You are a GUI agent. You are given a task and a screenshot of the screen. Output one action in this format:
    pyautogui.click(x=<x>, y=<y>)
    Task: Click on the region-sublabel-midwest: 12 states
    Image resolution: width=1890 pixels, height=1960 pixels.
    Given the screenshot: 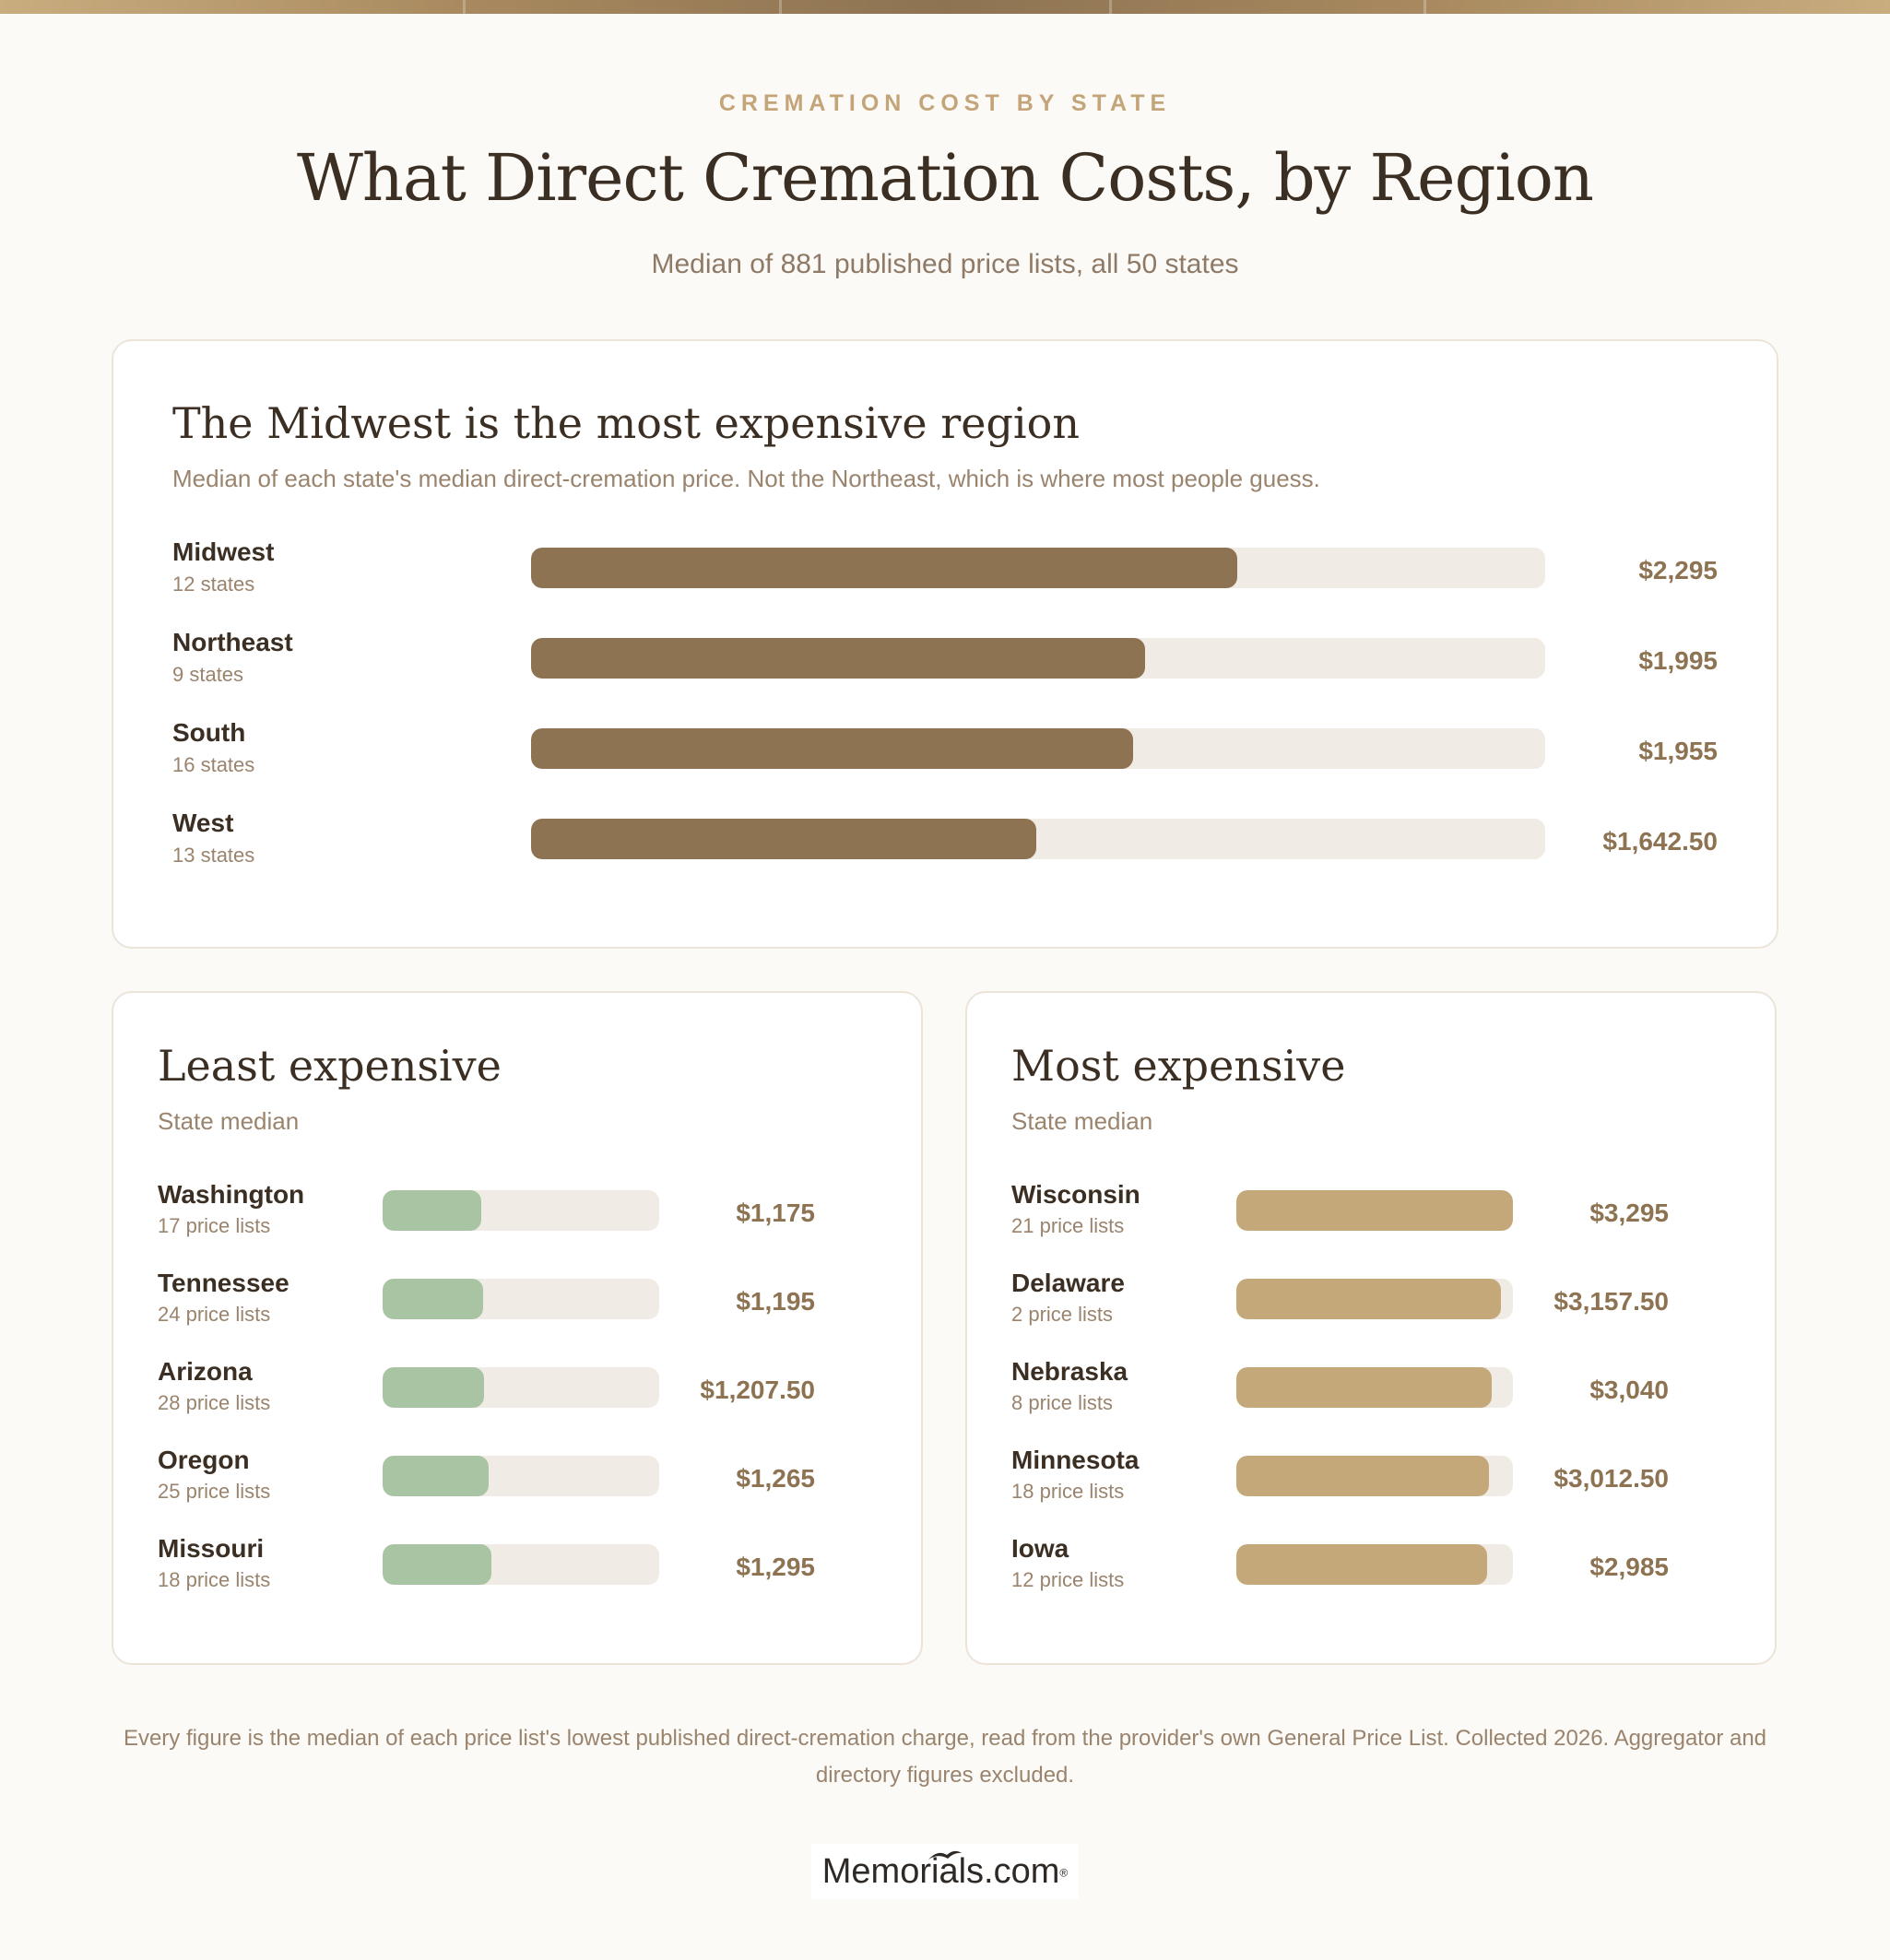 What is the action you would take?
    pyautogui.click(x=213, y=585)
    